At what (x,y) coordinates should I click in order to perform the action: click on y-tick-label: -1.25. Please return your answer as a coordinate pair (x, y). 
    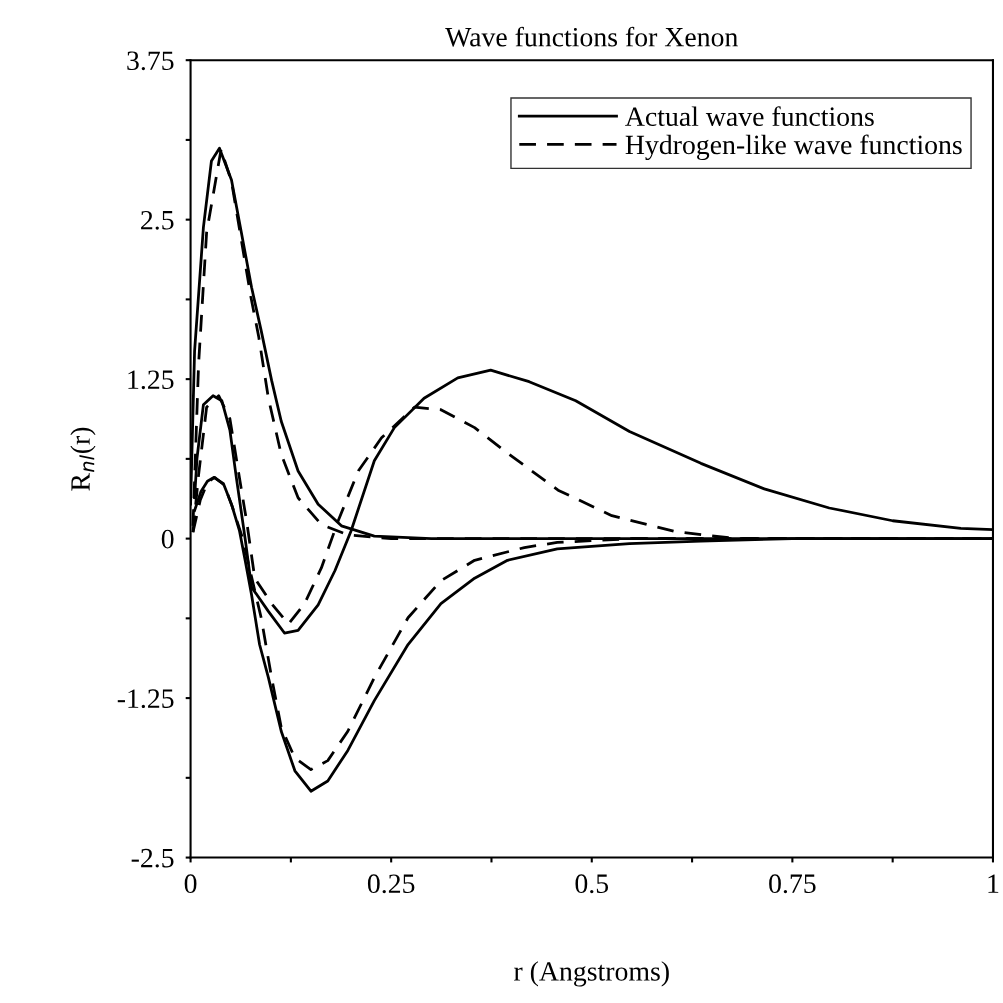
    Looking at the image, I should click on (145, 699).